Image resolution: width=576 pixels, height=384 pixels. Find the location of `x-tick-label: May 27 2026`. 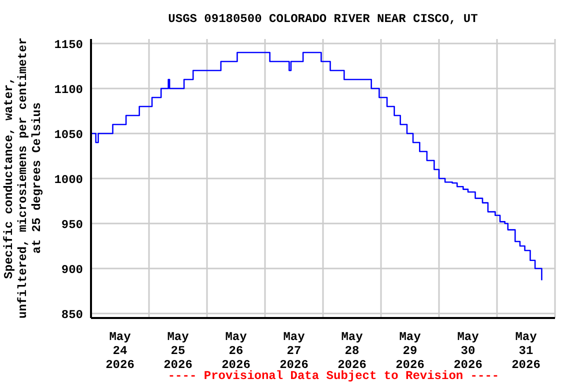

x-tick-label: May 27 2026 is located at coordinates (294, 351).